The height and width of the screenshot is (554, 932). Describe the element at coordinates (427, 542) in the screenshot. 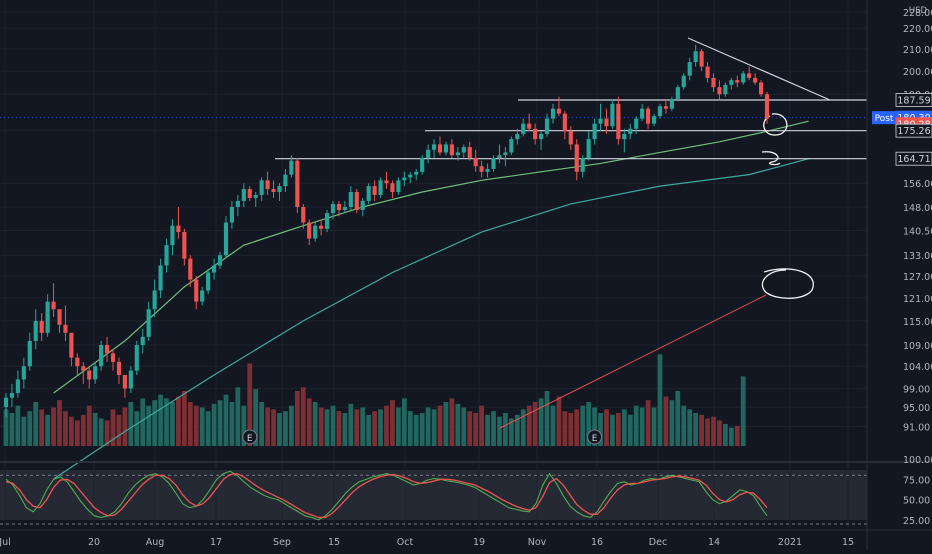

I see `time-axis: Jul 20 Aug 17 Sep 15 Oct 19 Nov 16 Dec 14 2021 15` at that location.